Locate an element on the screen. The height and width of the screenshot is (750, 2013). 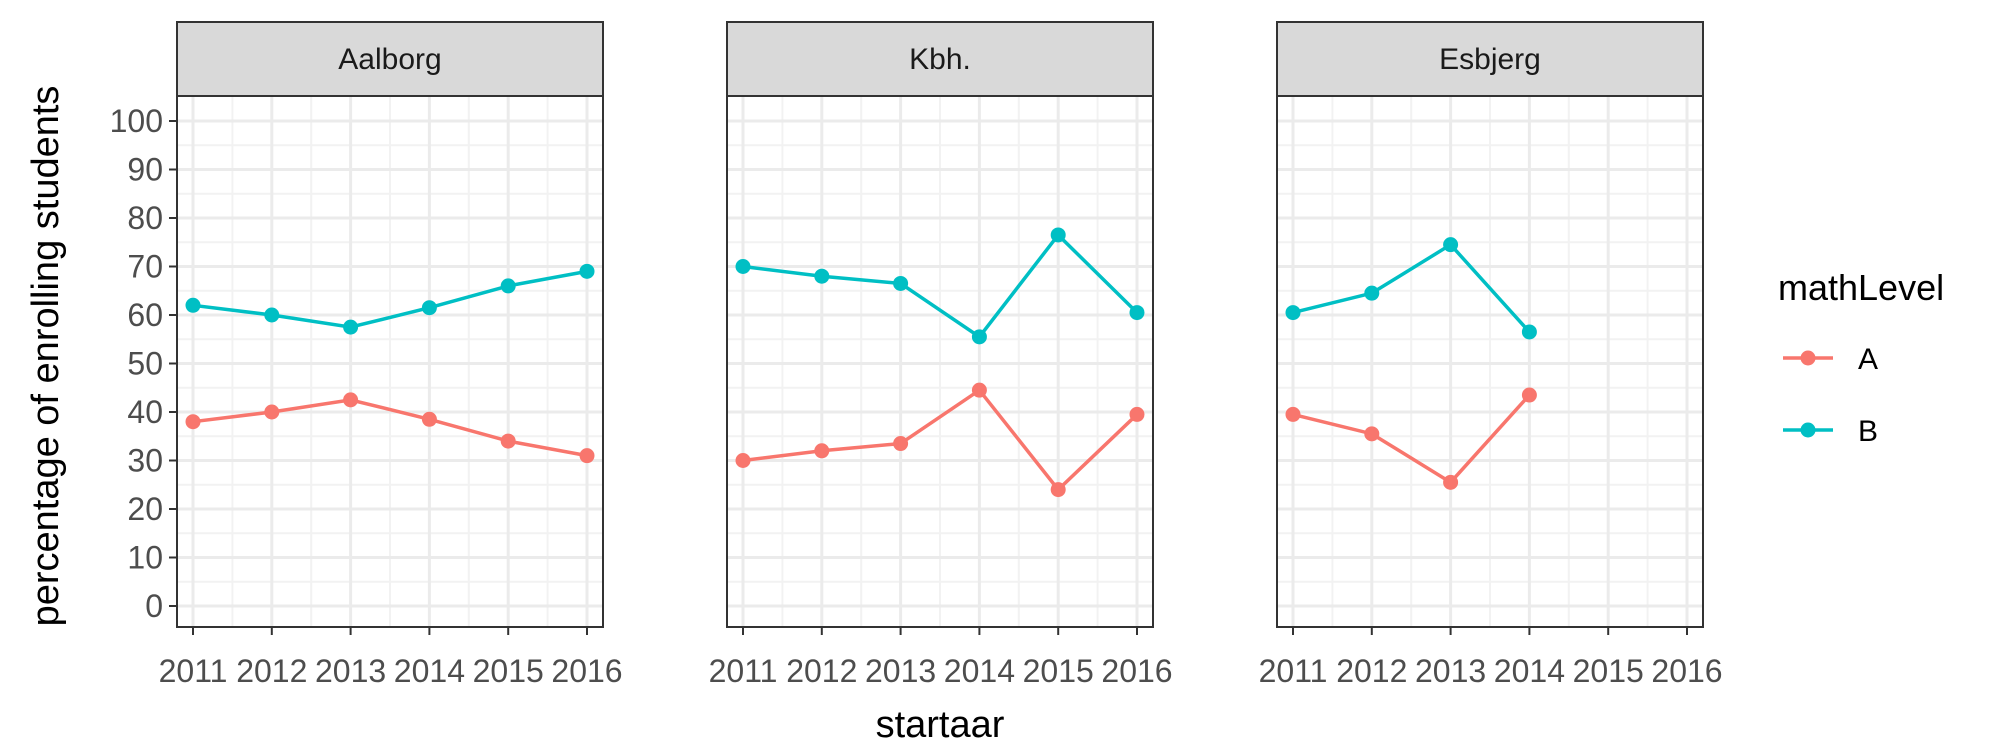
y-tick-label: 10 is located at coordinates (145, 558).